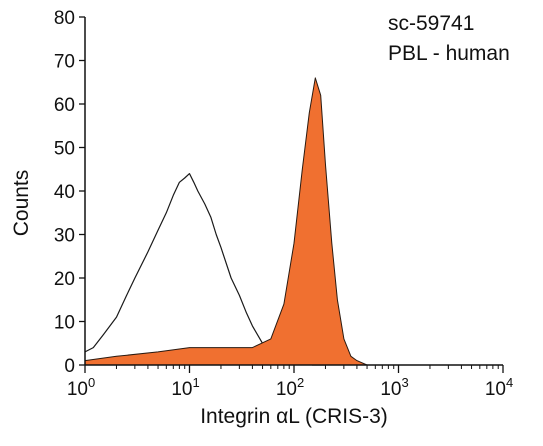 This screenshot has height=446, width=543. What do you see at coordinates (64, 236) in the screenshot?
I see `y-tick-label: 30` at bounding box center [64, 236].